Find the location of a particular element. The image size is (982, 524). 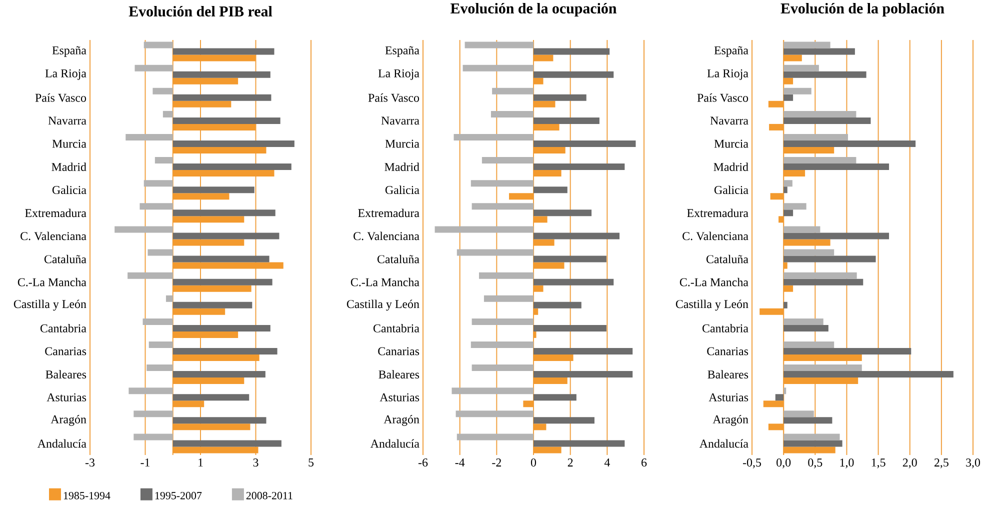

x-tick-label: -6 is located at coordinates (423, 462).